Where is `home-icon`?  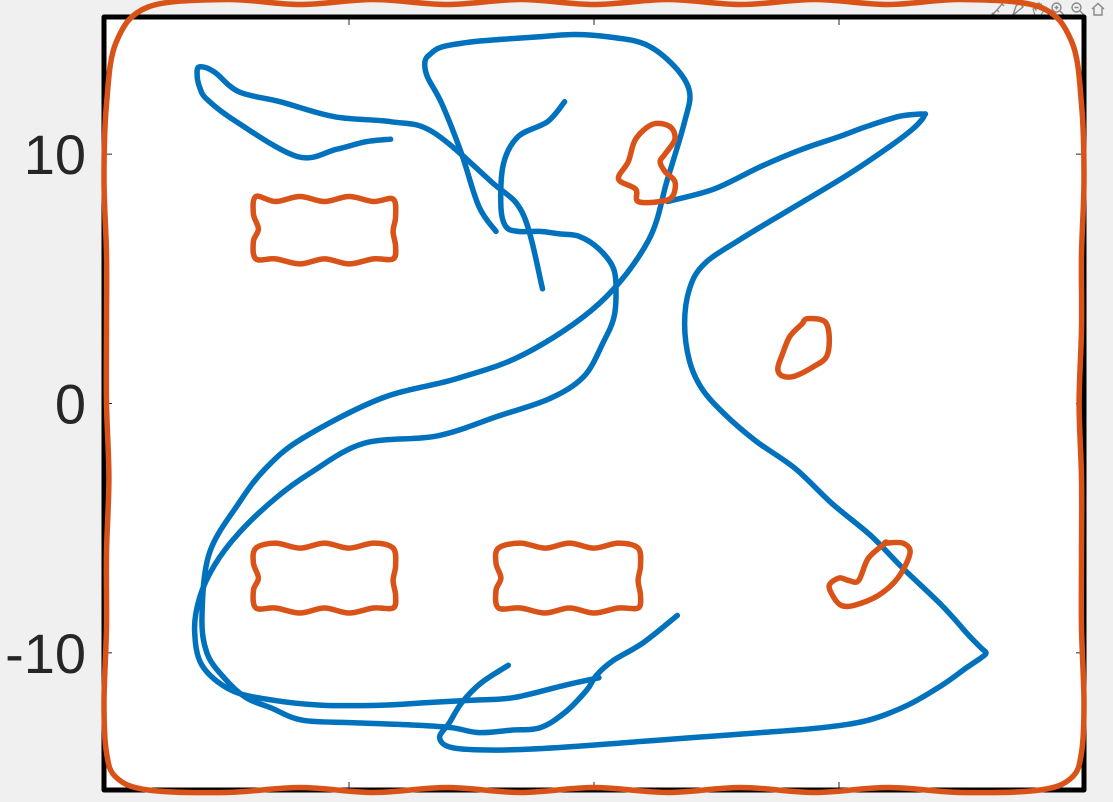 home-icon is located at coordinates (1098, 8).